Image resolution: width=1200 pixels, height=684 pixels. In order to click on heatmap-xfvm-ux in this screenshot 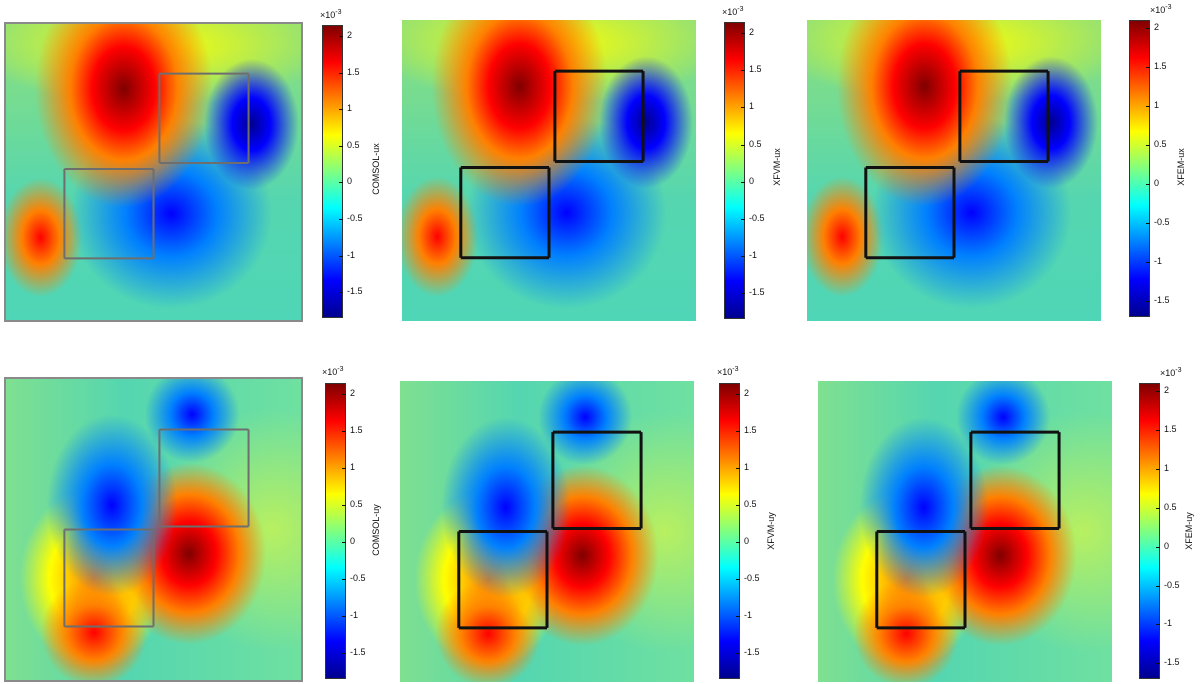, I will do `click(549, 170)`.